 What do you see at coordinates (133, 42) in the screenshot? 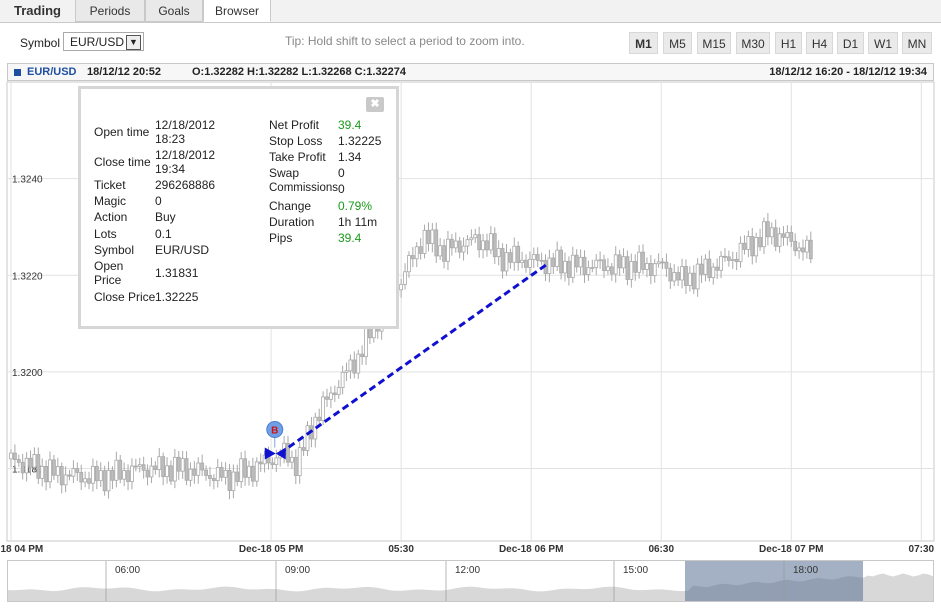
I see `chevron-down-icon: ▼` at bounding box center [133, 42].